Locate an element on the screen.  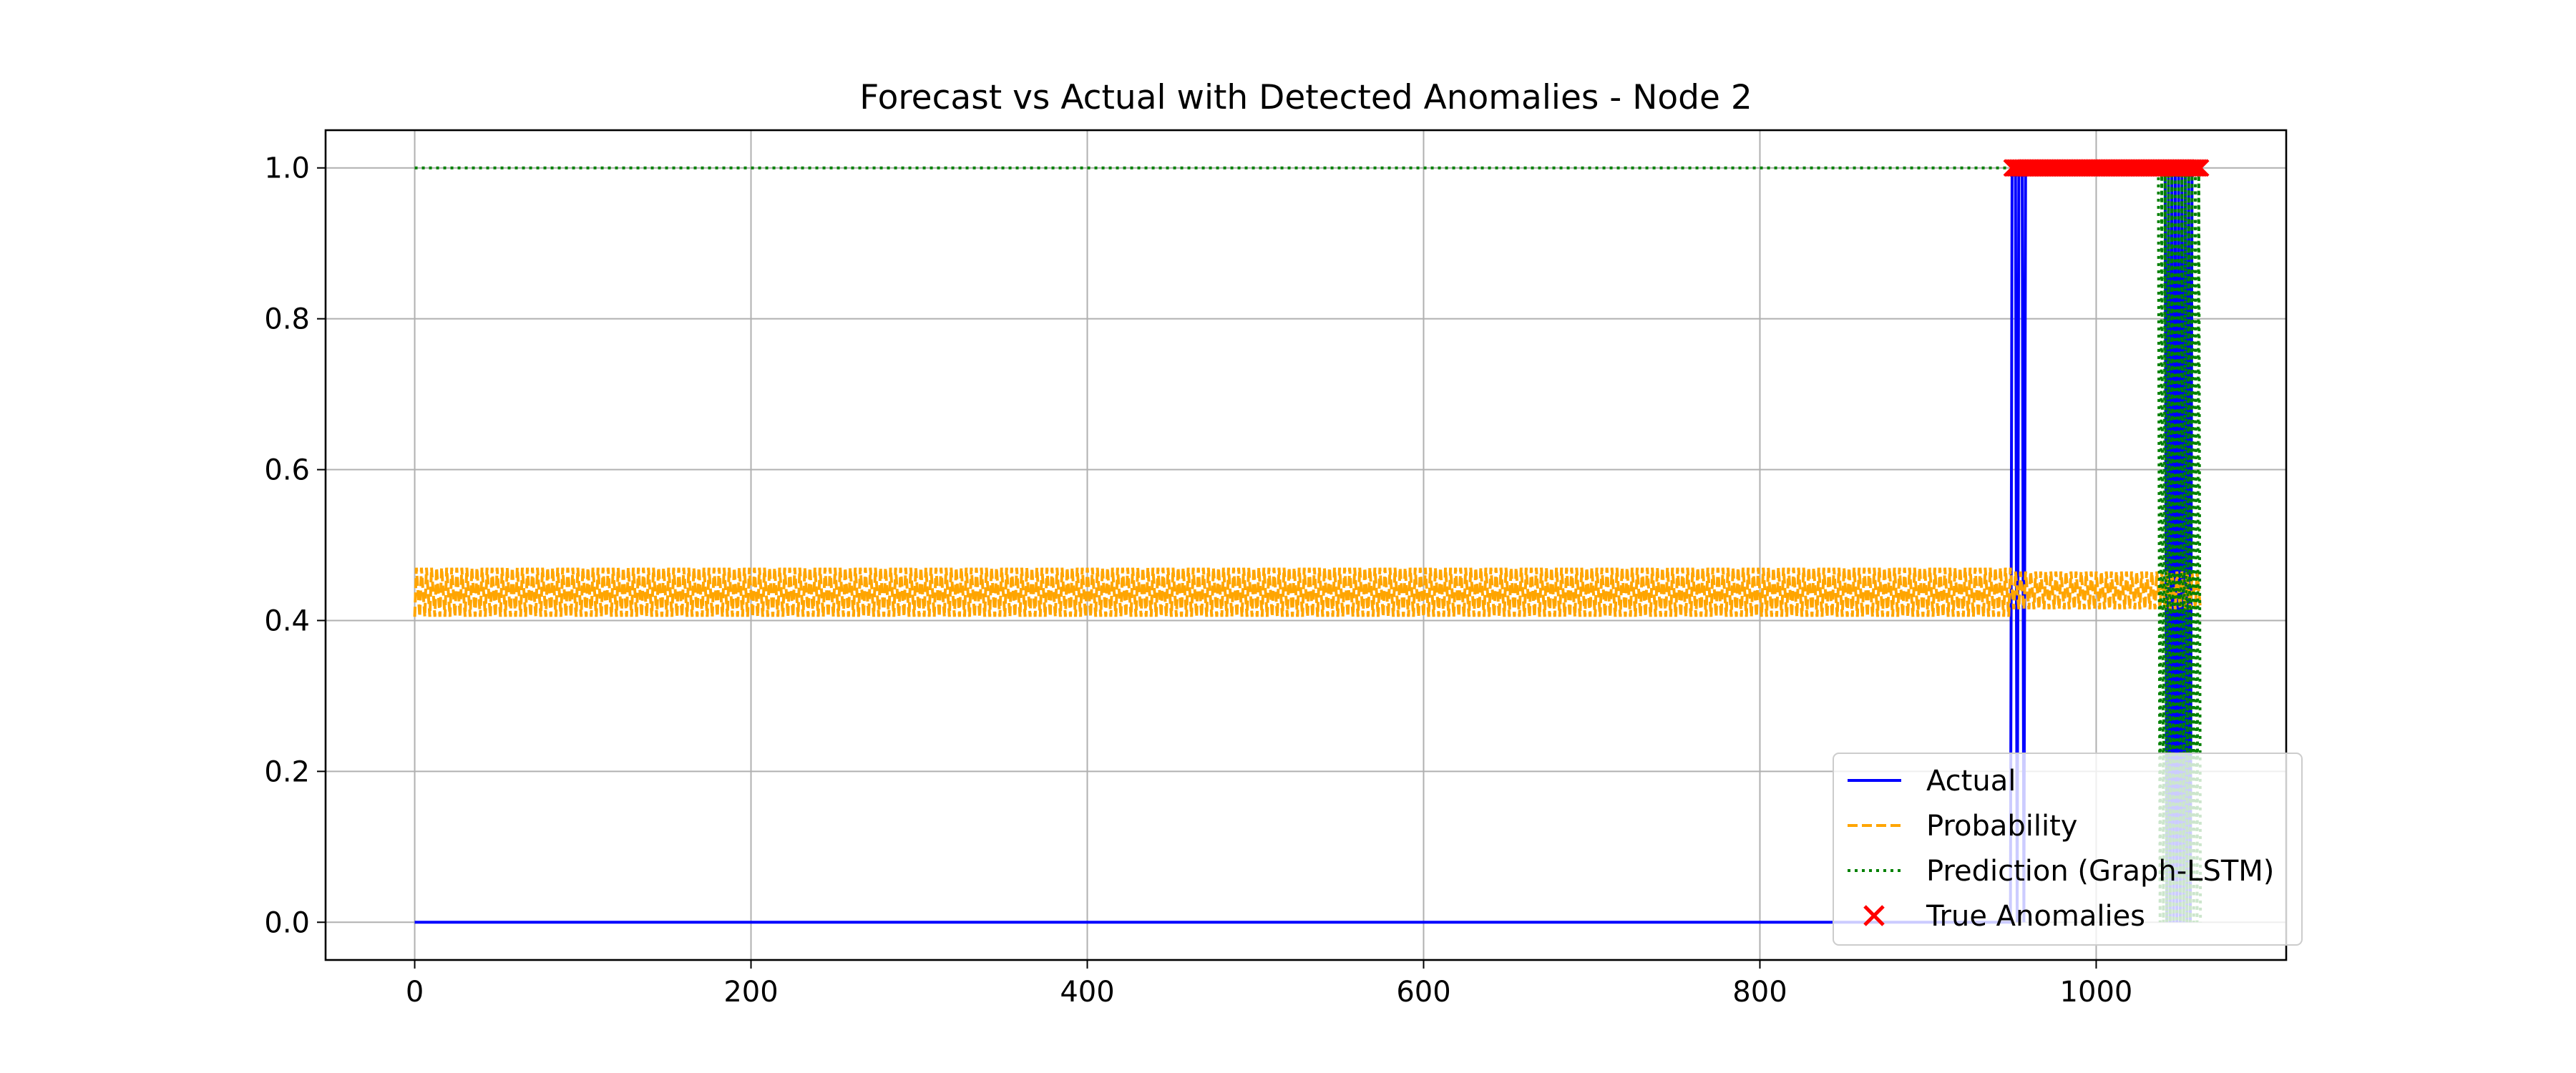
y-tick-label: 0.6 is located at coordinates (287, 470).